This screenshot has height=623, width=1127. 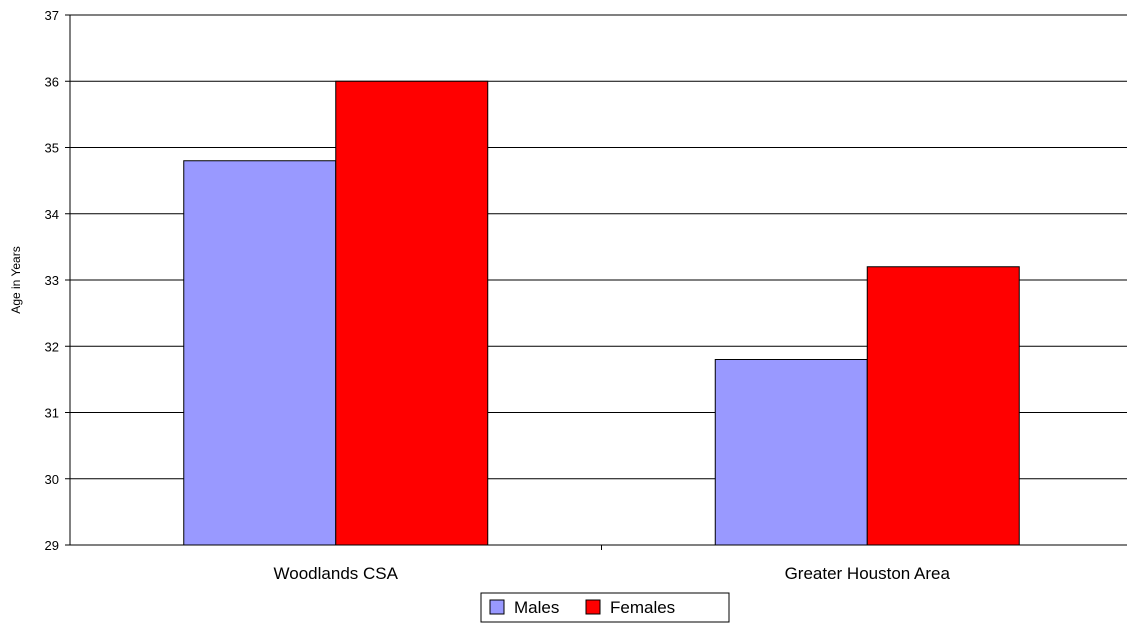 I want to click on y-tick-label: 30, so click(x=52, y=479).